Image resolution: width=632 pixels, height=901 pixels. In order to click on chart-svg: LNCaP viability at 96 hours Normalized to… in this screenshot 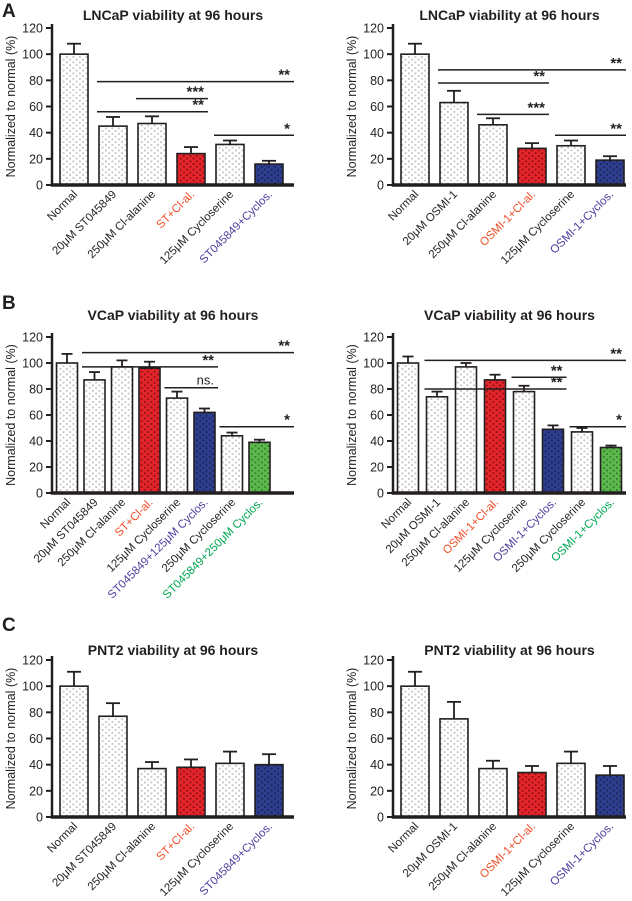, I will do `click(149, 137)`.